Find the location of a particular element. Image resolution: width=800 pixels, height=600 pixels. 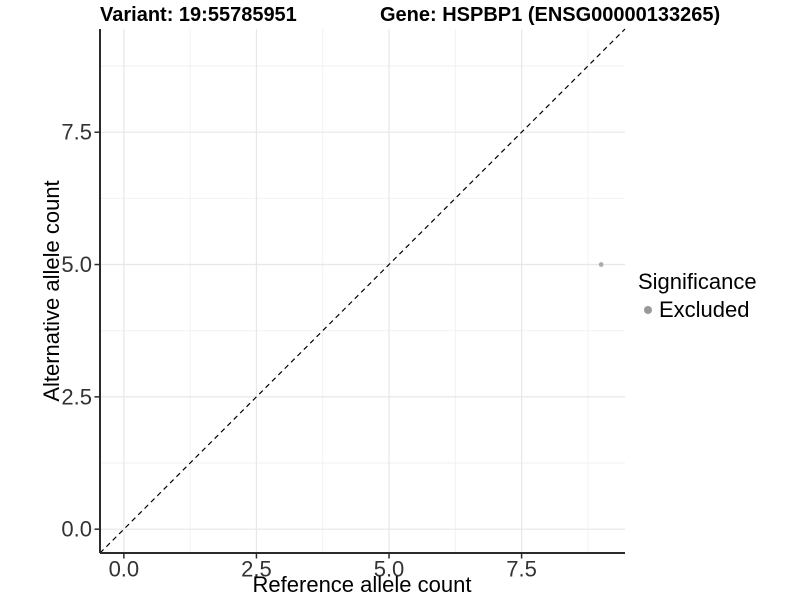

x-tick-label: 2.5 is located at coordinates (256, 569).